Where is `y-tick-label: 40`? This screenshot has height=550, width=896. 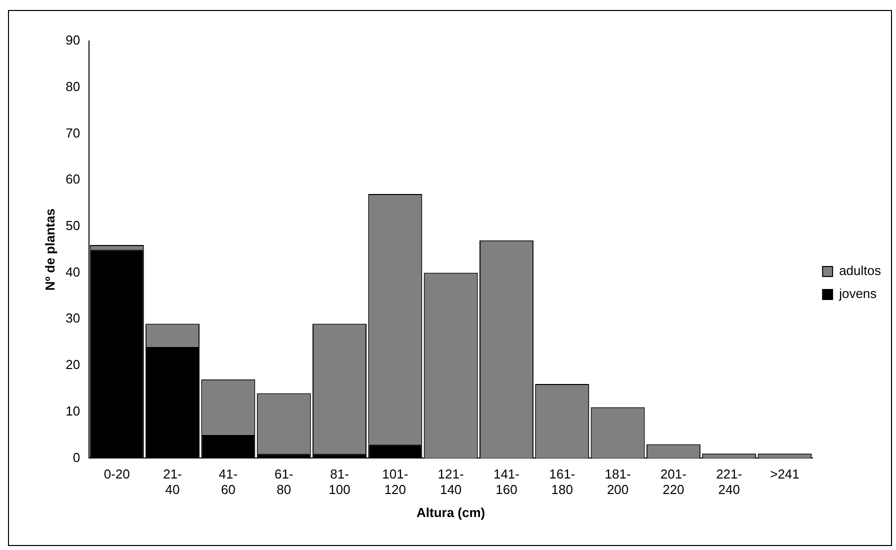
y-tick-label: 40 is located at coordinates (73, 272).